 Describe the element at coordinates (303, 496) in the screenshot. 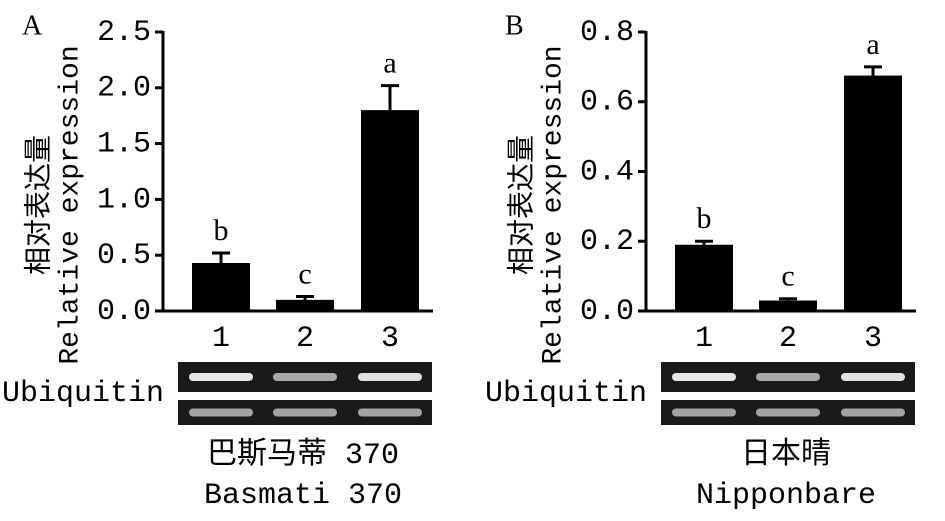

I see `cultivar-label: Basmati 370` at that location.